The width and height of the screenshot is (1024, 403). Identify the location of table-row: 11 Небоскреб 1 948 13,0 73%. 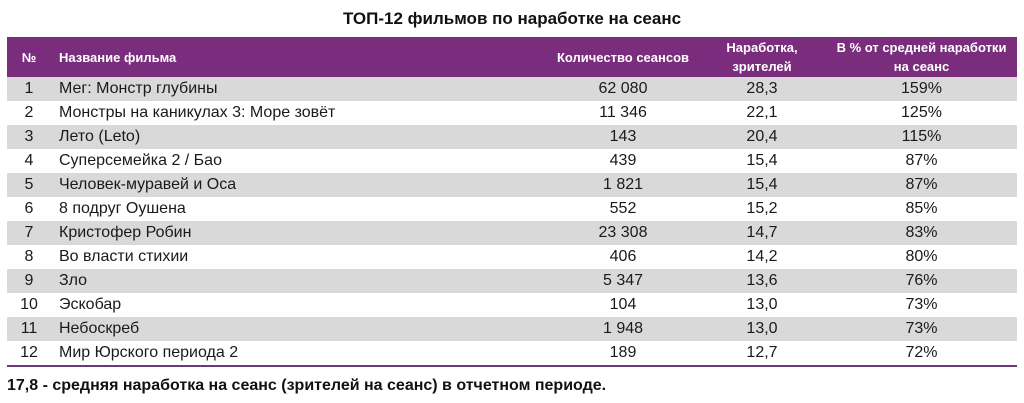
(512, 329).